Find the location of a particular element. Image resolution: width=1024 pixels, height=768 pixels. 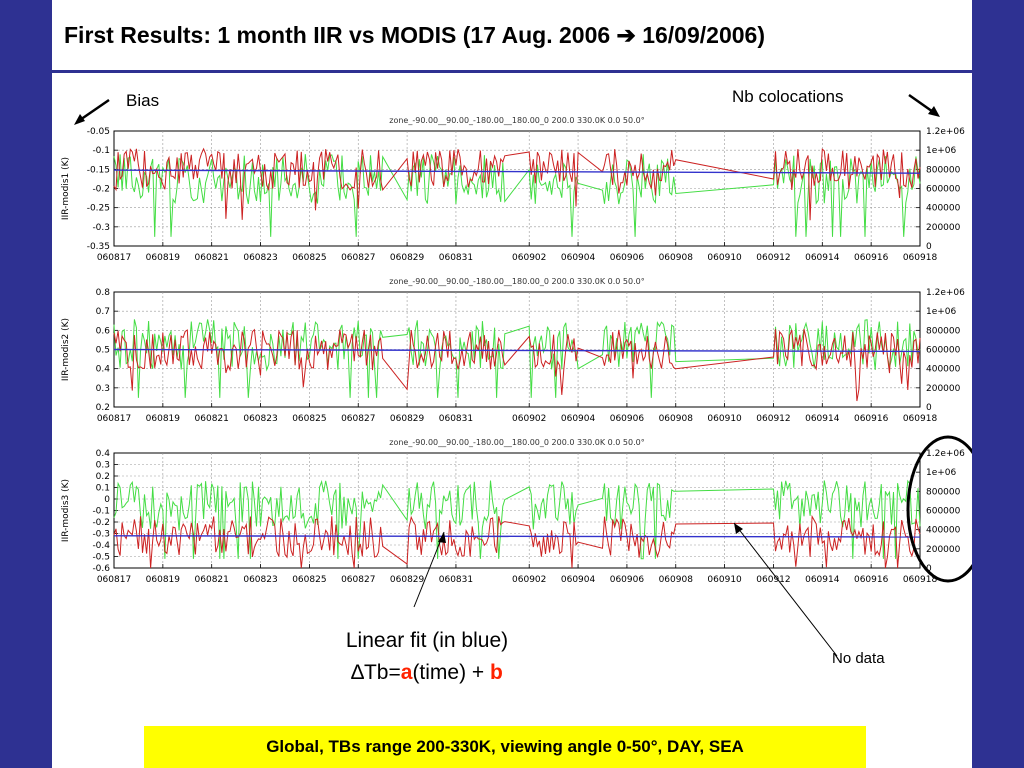

no-data-label: No data is located at coordinates (858, 658).